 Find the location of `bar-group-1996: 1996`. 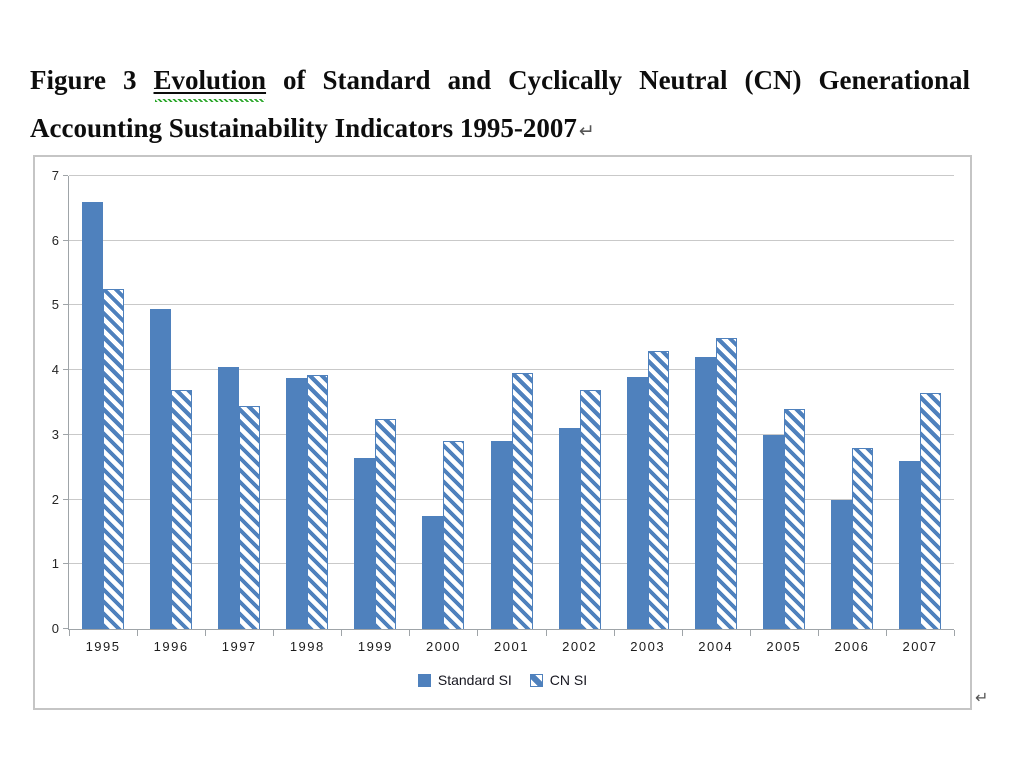

bar-group-1996: 1996 is located at coordinates (171, 415).